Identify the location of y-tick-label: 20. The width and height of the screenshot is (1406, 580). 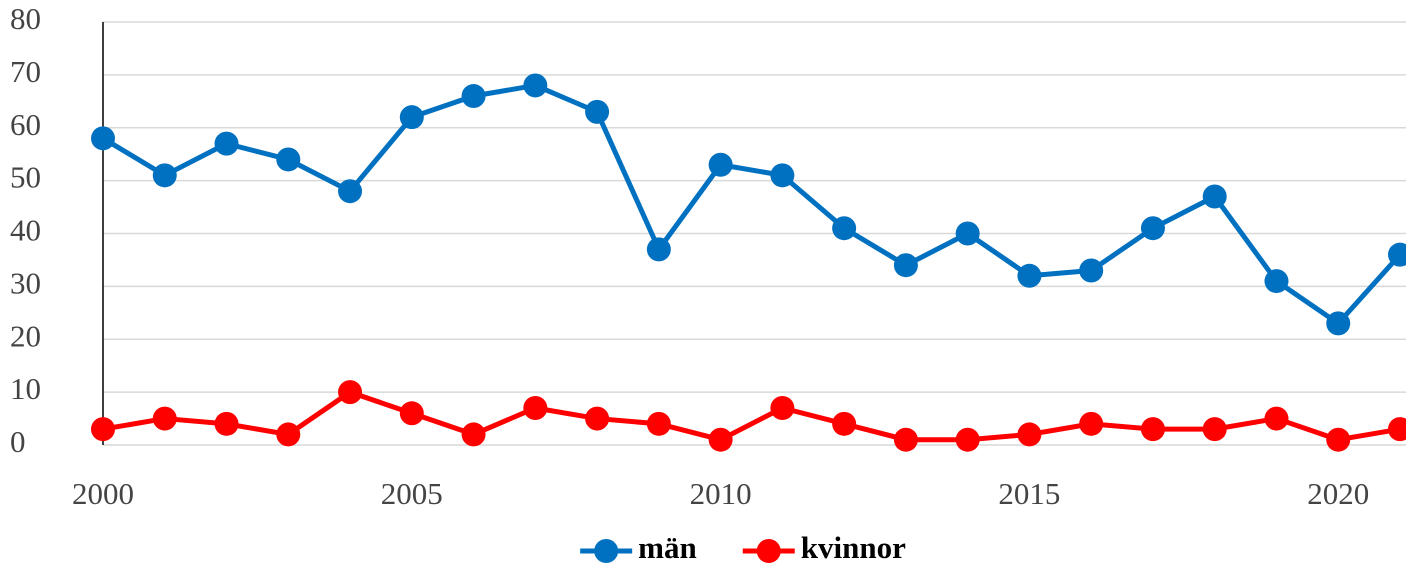
(25, 335).